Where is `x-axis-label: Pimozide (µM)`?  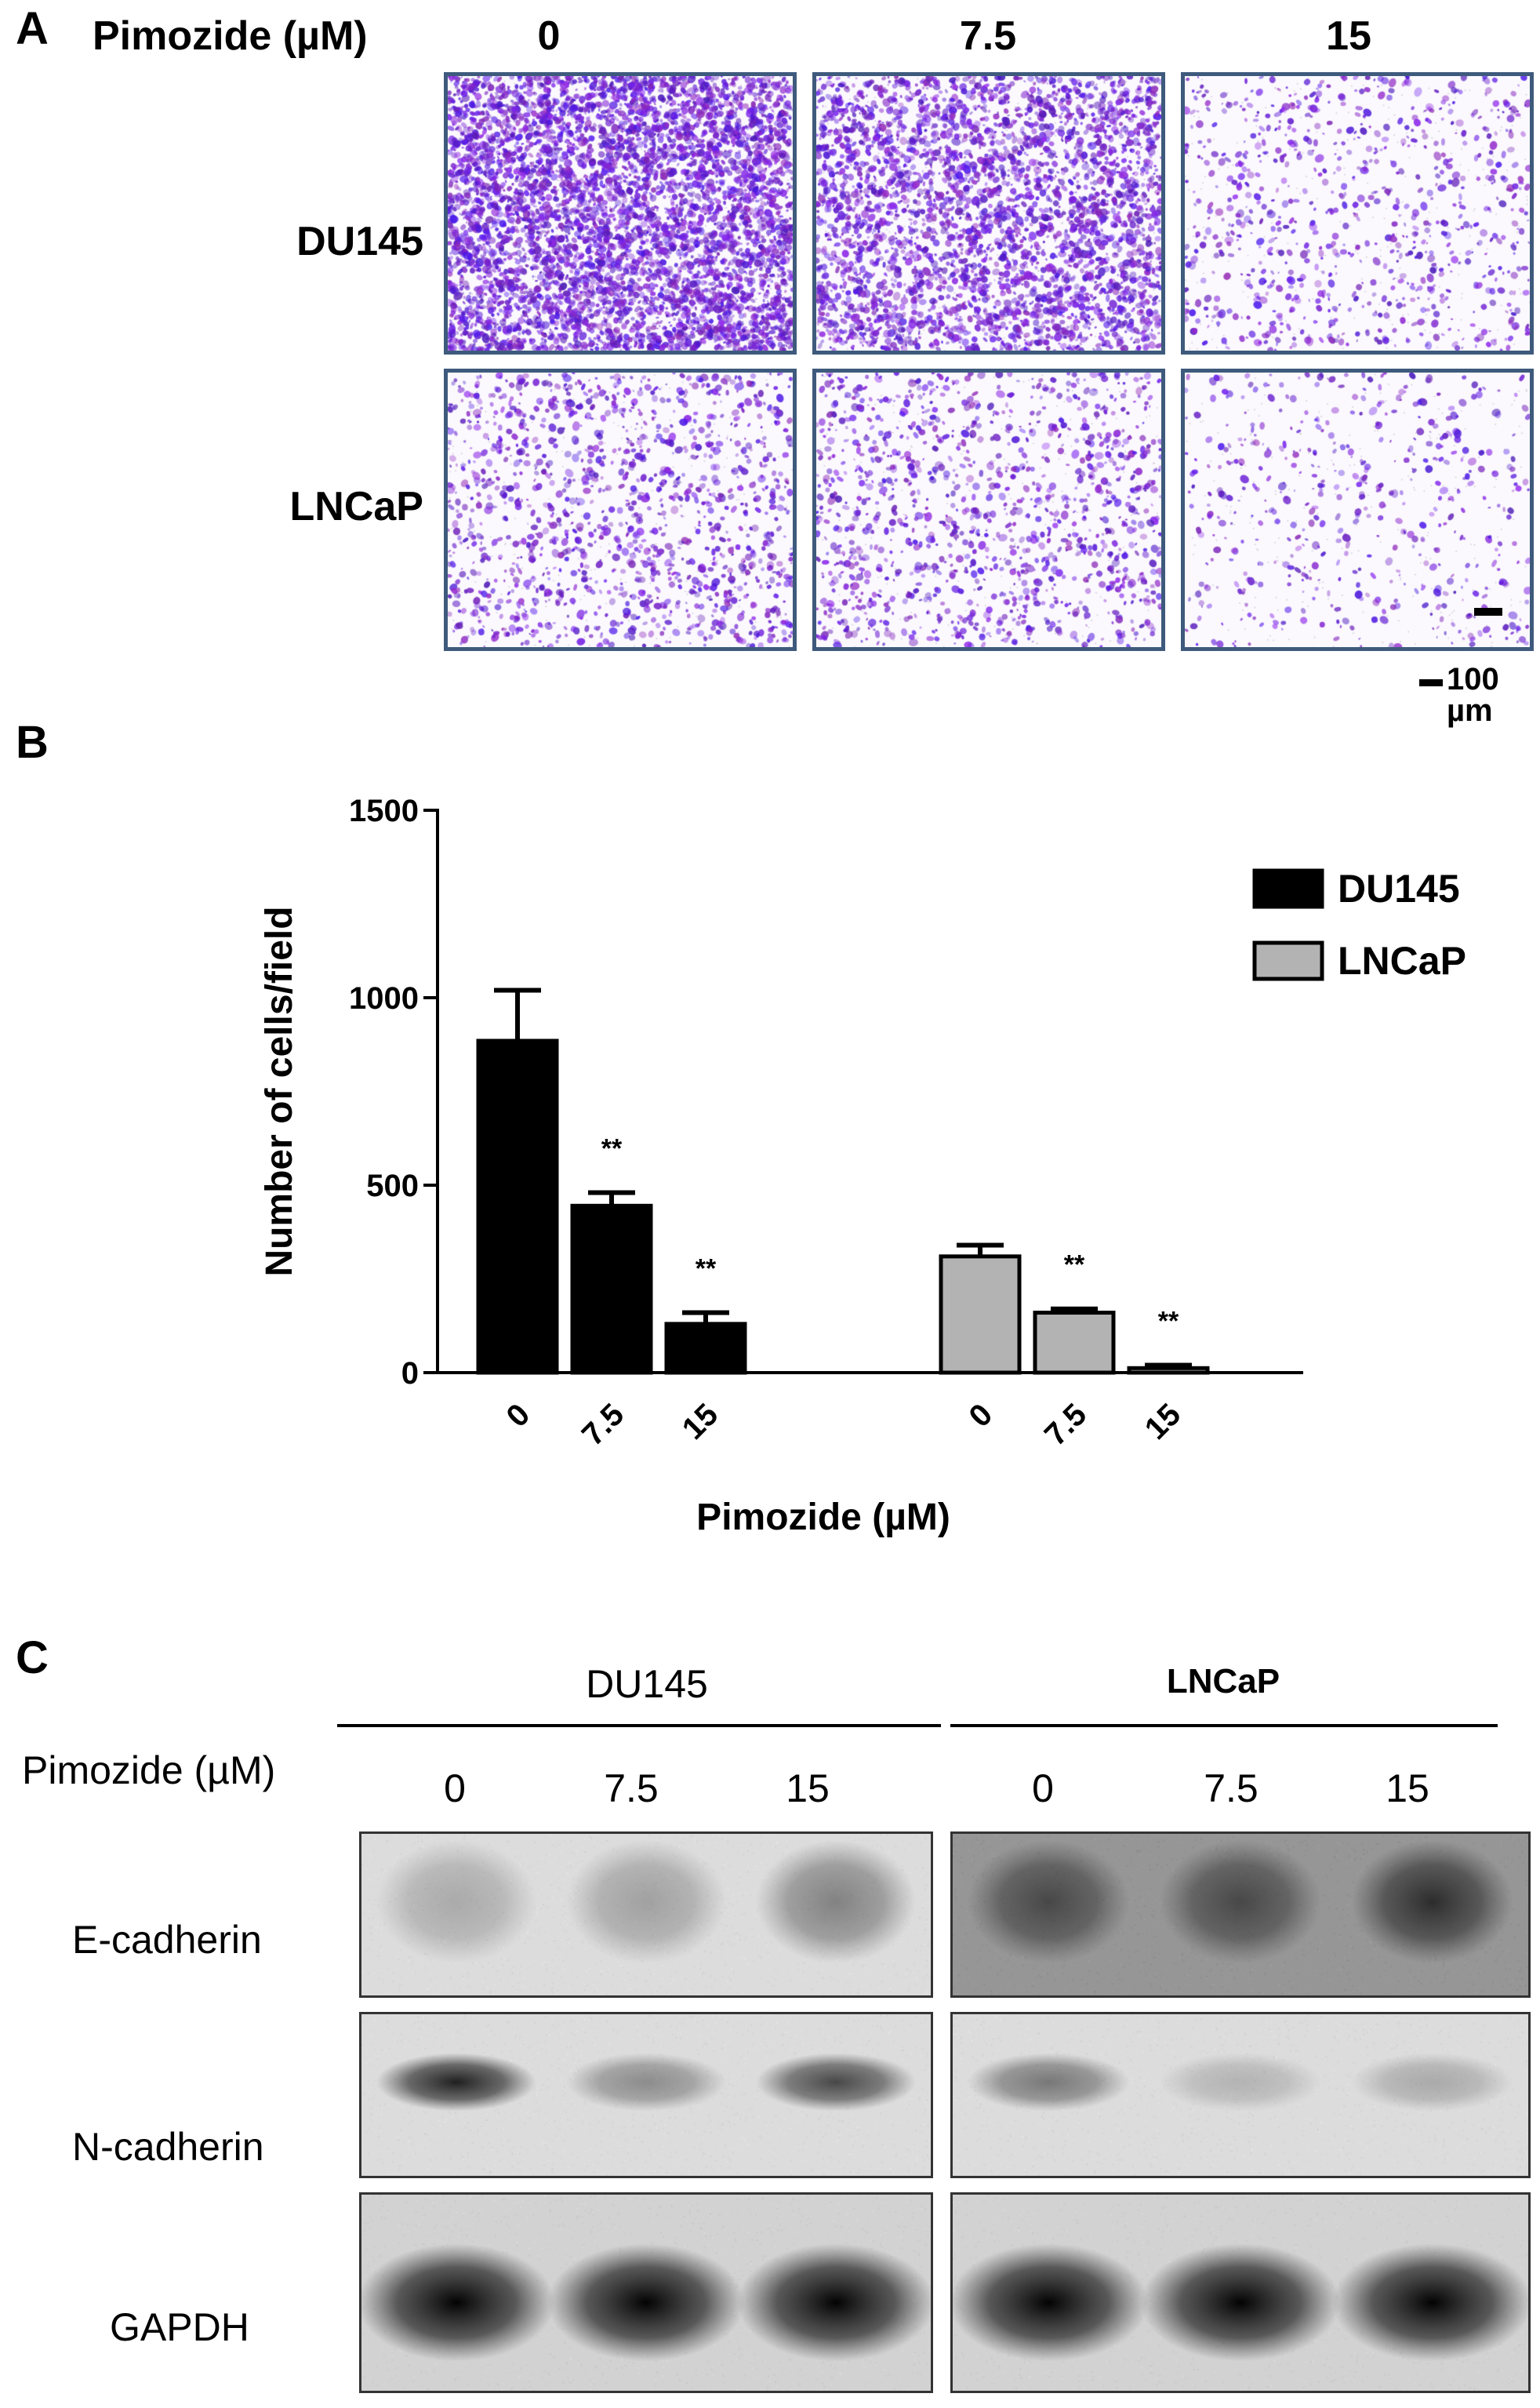
x-axis-label: Pimozide (µM) is located at coordinates (823, 1517).